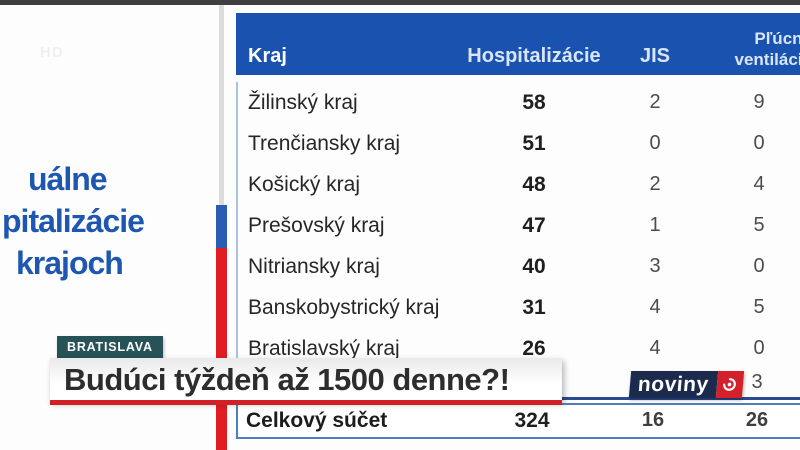 Image resolution: width=800 pixels, height=450 pixels. Describe the element at coordinates (306, 402) in the screenshot. I see `headline-underline` at that location.